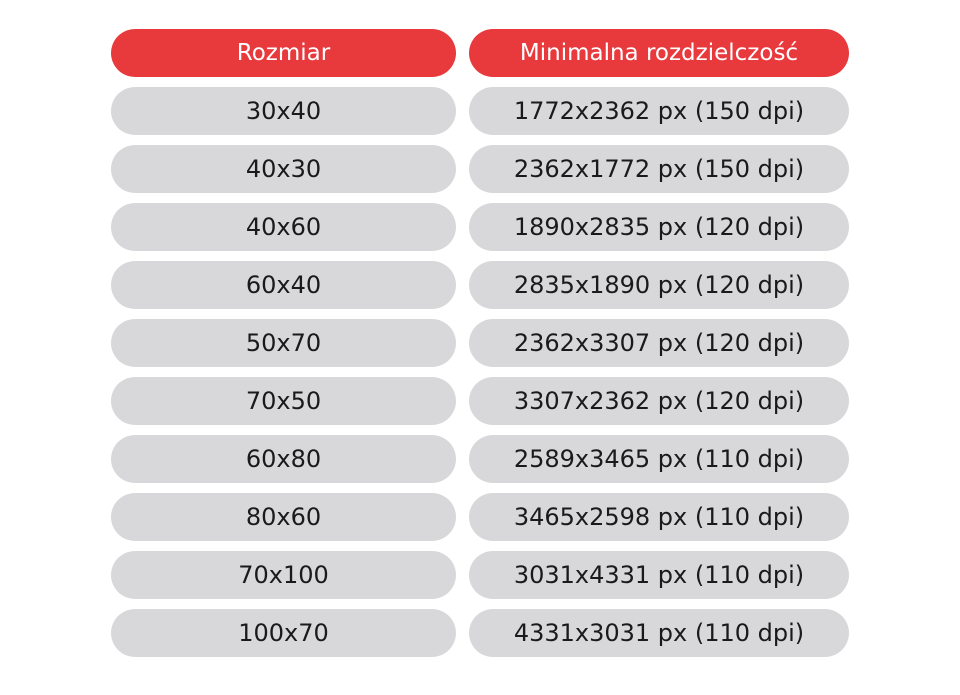 The image size is (960, 695). What do you see at coordinates (659, 227) in the screenshot?
I see `resolution-cell: 1890x2835 px (120 dpi)` at bounding box center [659, 227].